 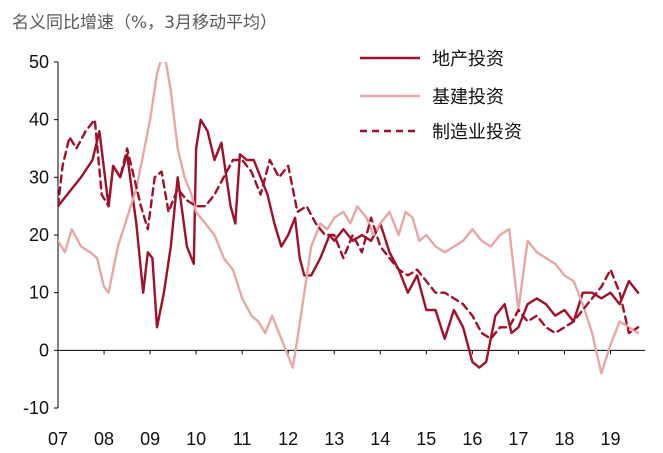 I want to click on x-tick-label: 07, so click(x=58, y=439).